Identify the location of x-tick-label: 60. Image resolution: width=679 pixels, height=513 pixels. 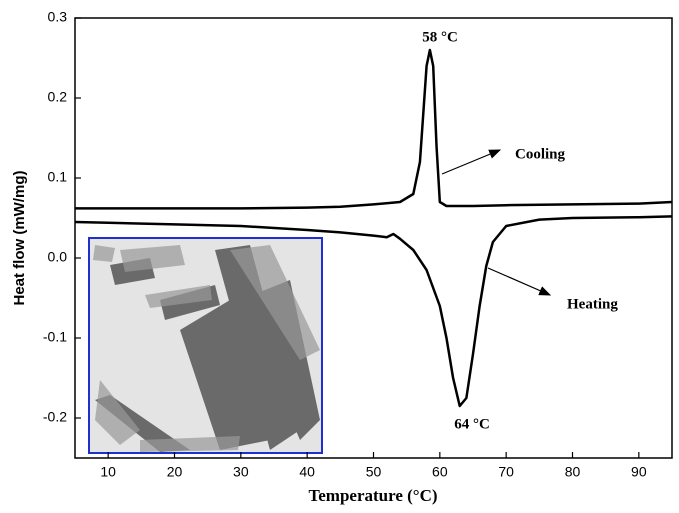
(440, 472).